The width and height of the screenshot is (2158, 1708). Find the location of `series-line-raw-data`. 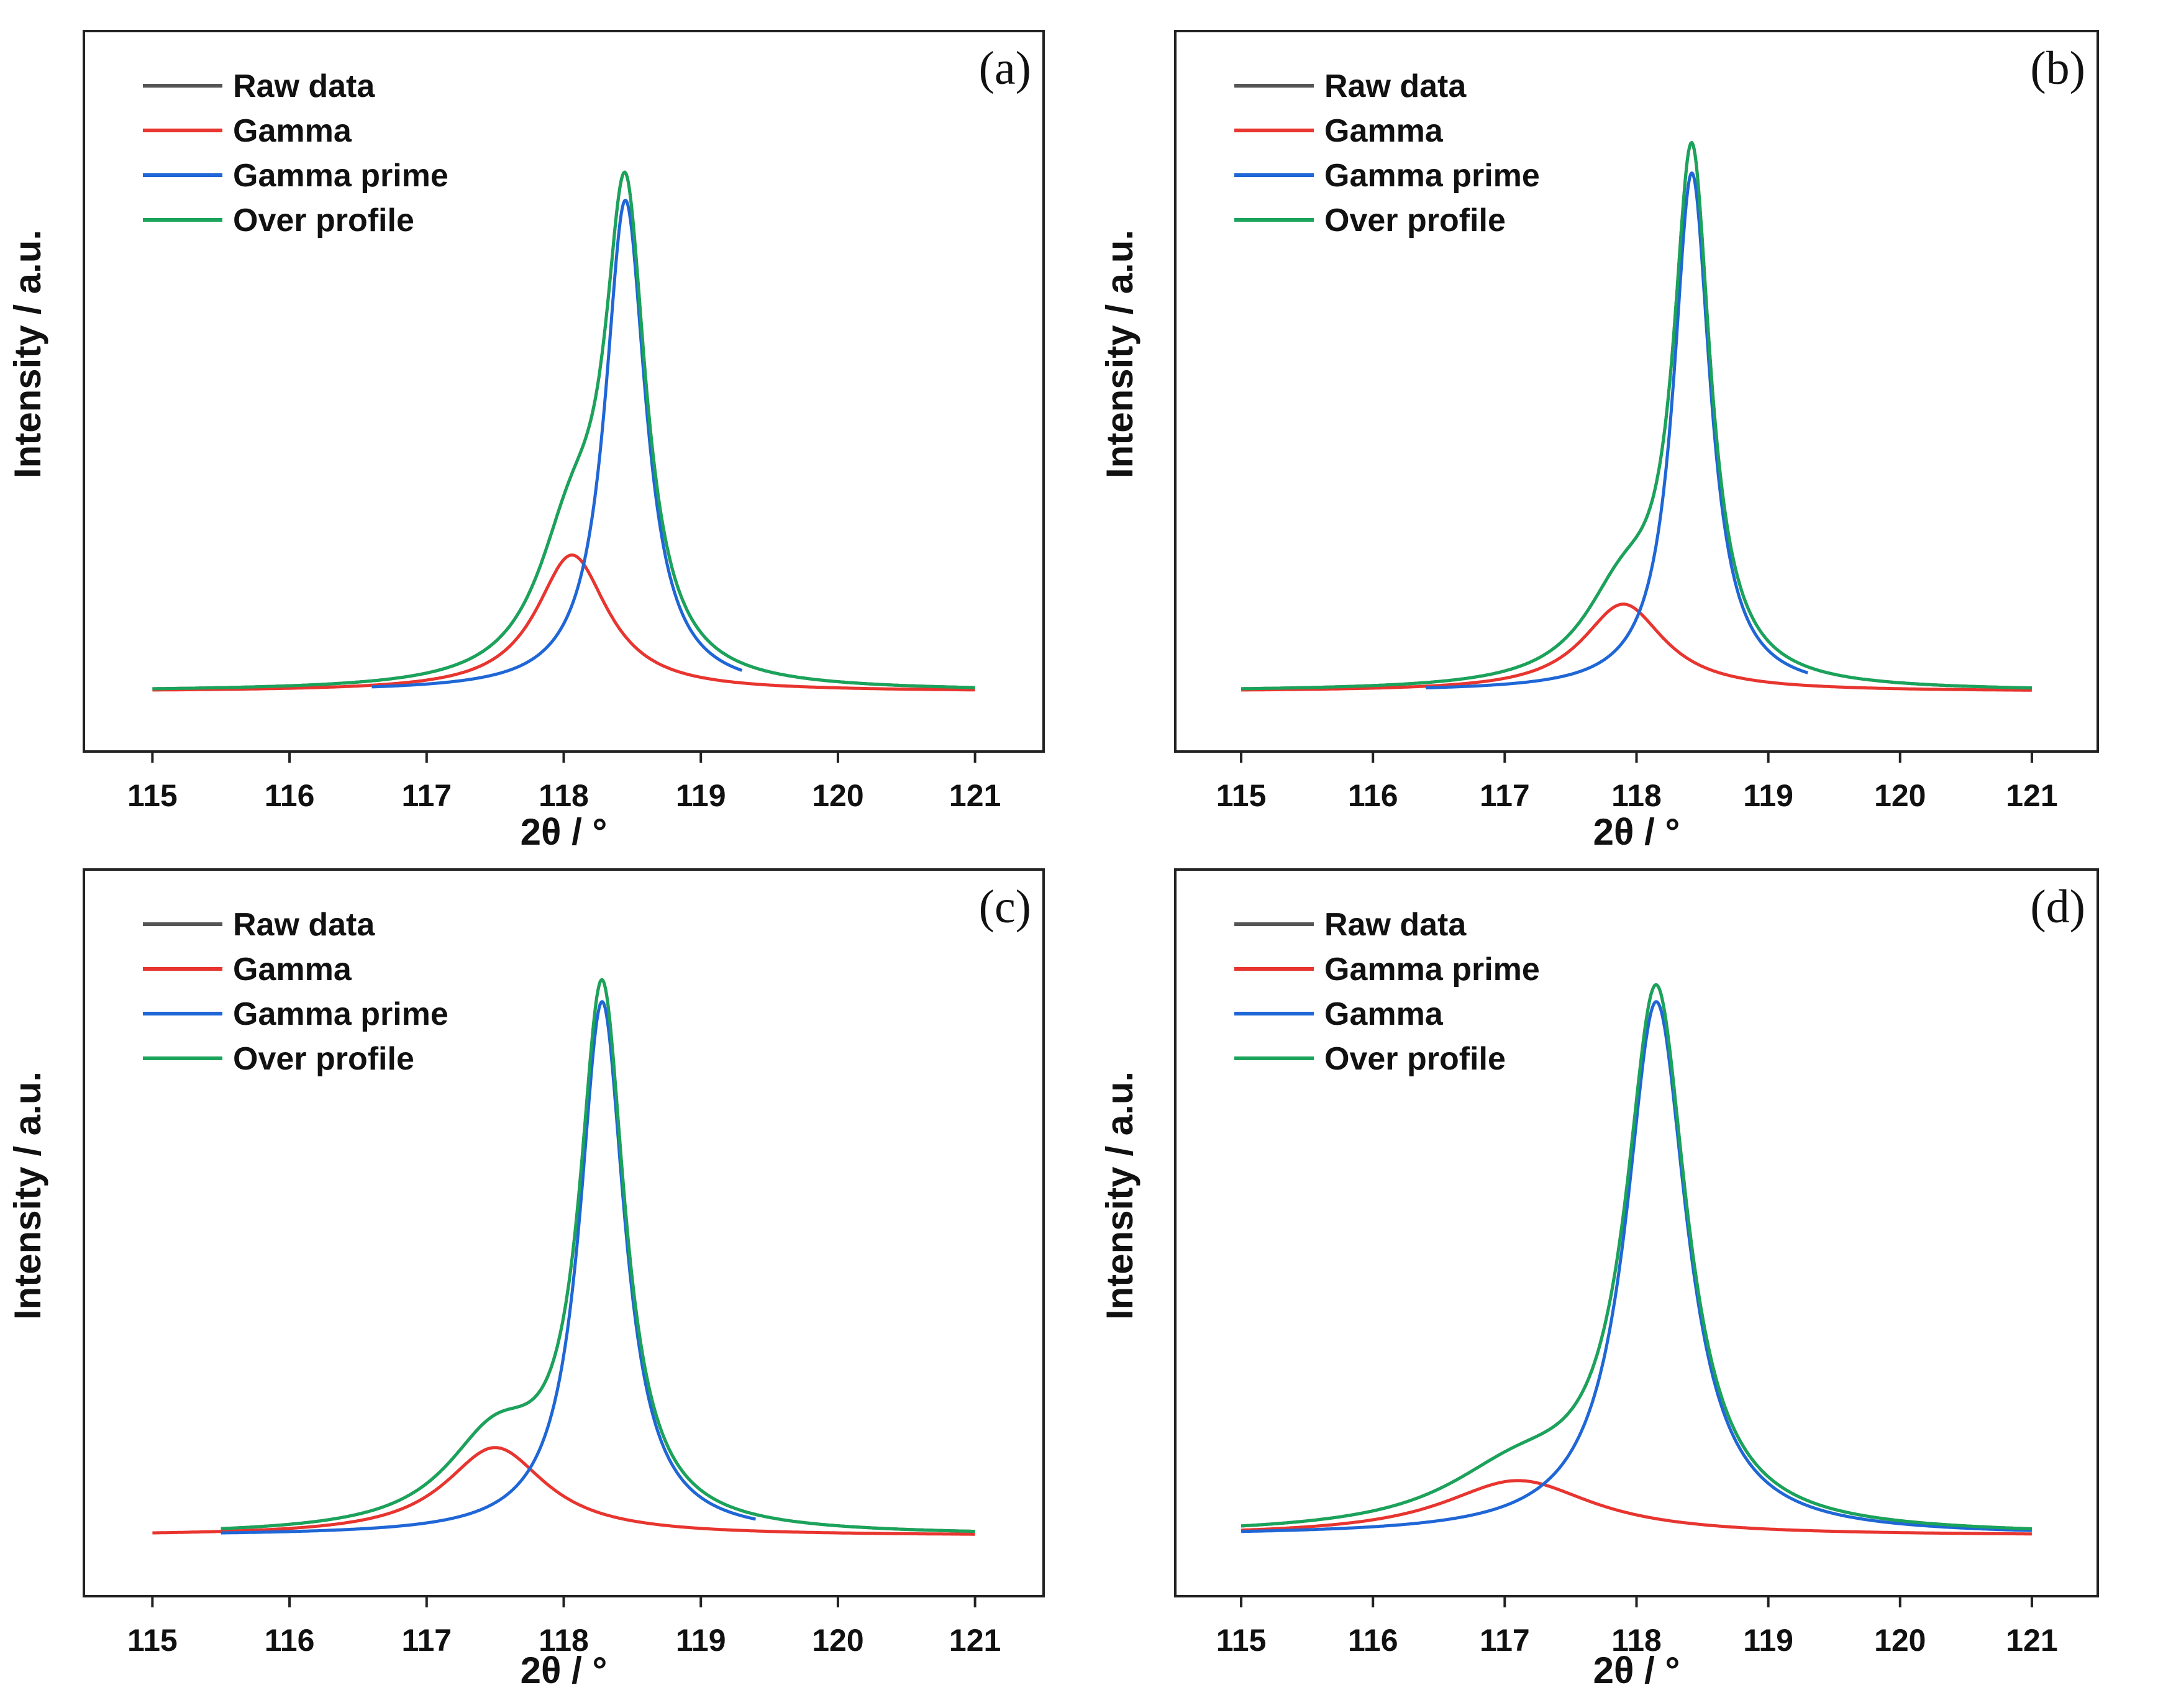

series-line-raw-data is located at coordinates (564, 430).